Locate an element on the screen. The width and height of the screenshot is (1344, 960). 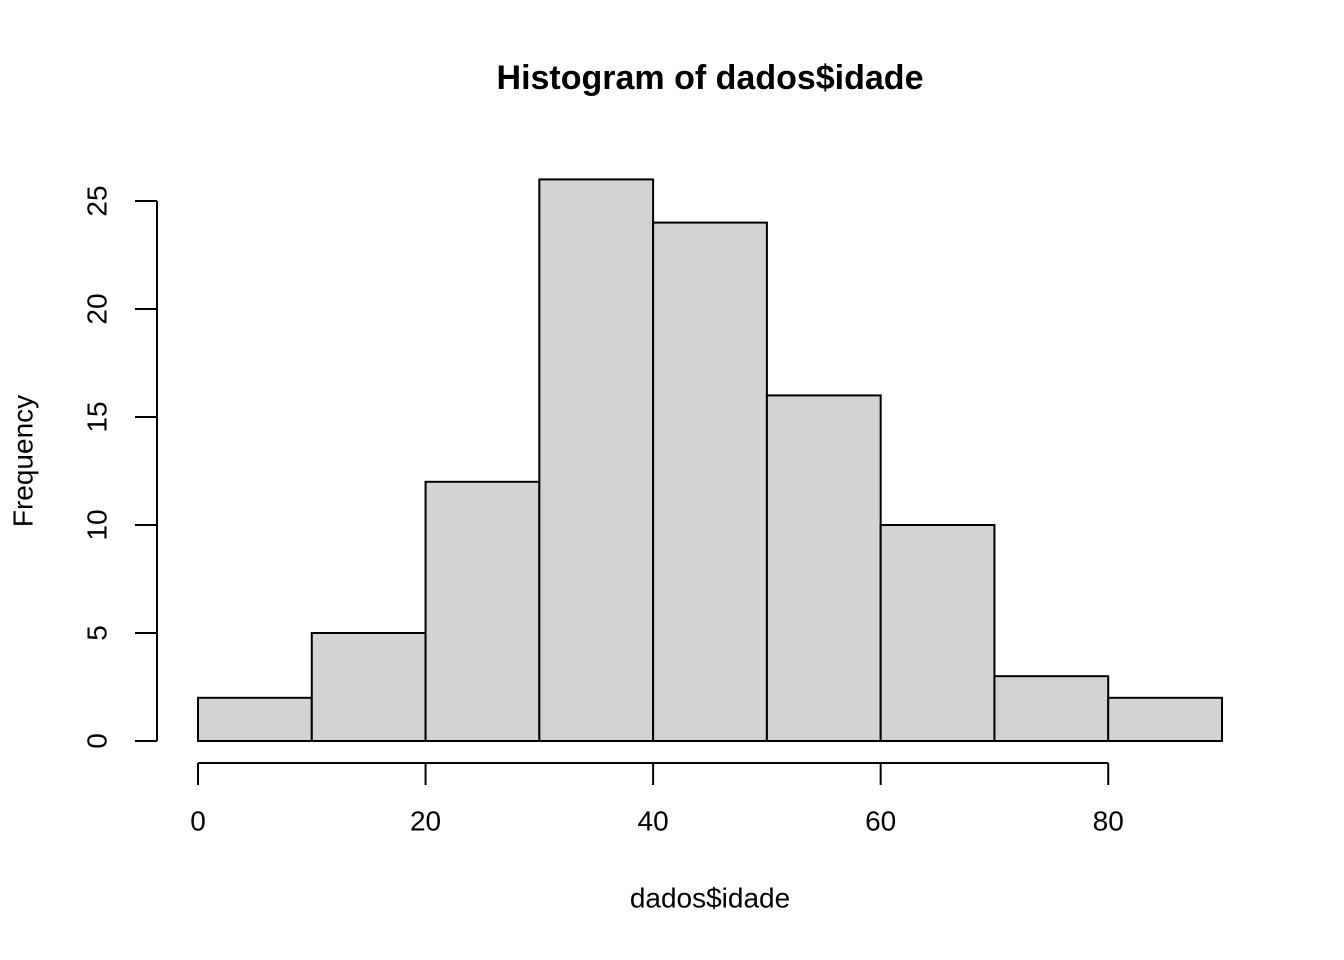
y-tick-label: 10 is located at coordinates (96, 524).